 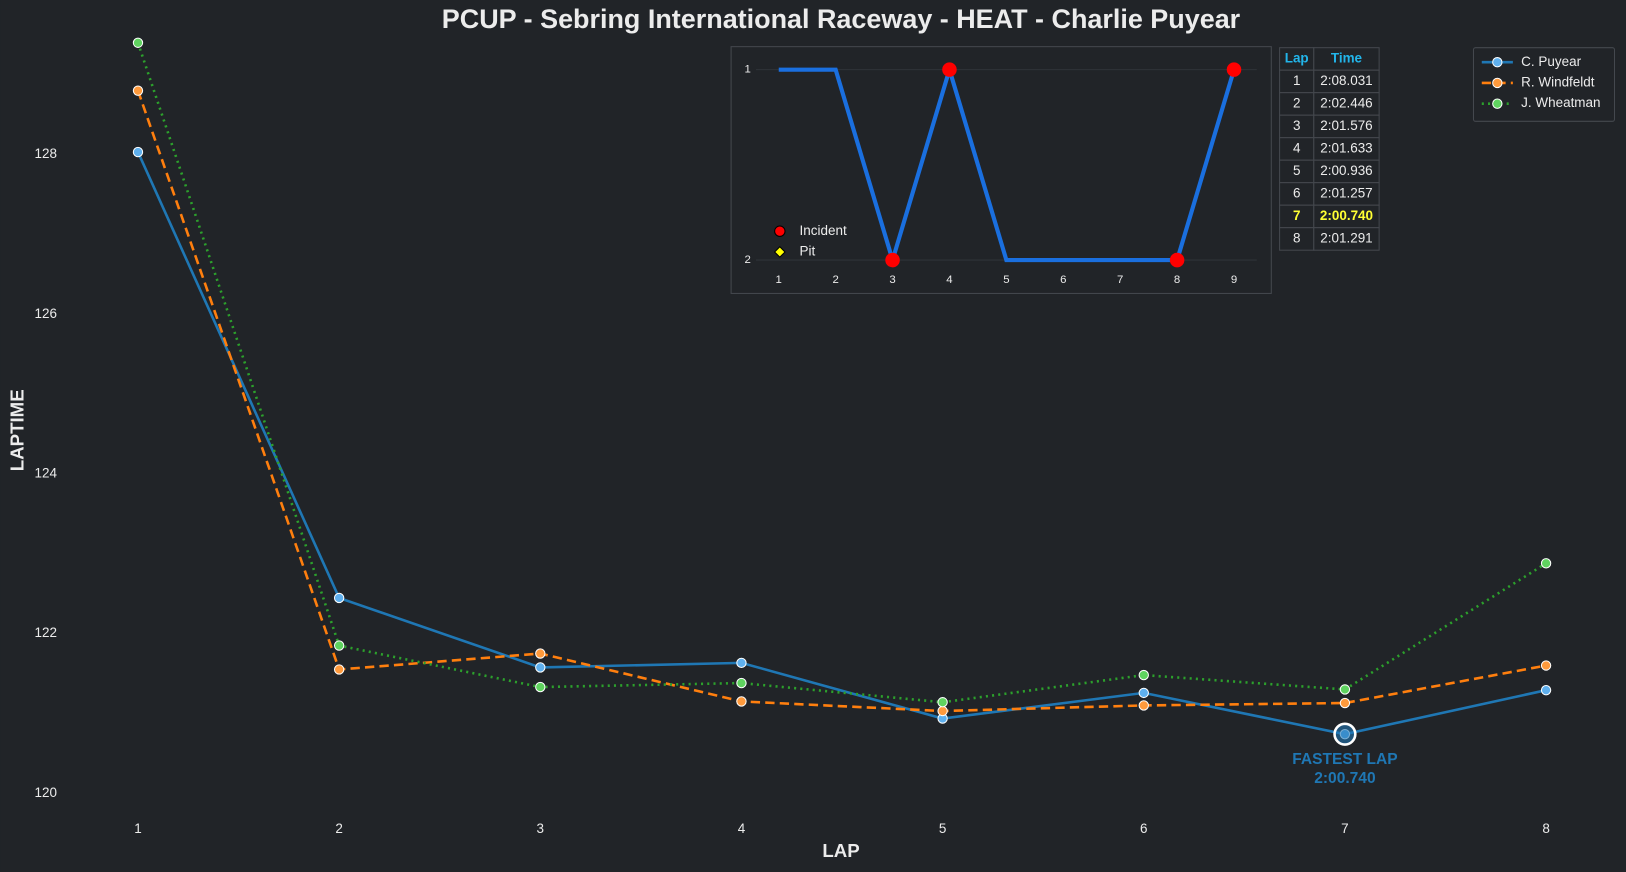 I want to click on annotation-value: 2:00.740, so click(x=1345, y=778).